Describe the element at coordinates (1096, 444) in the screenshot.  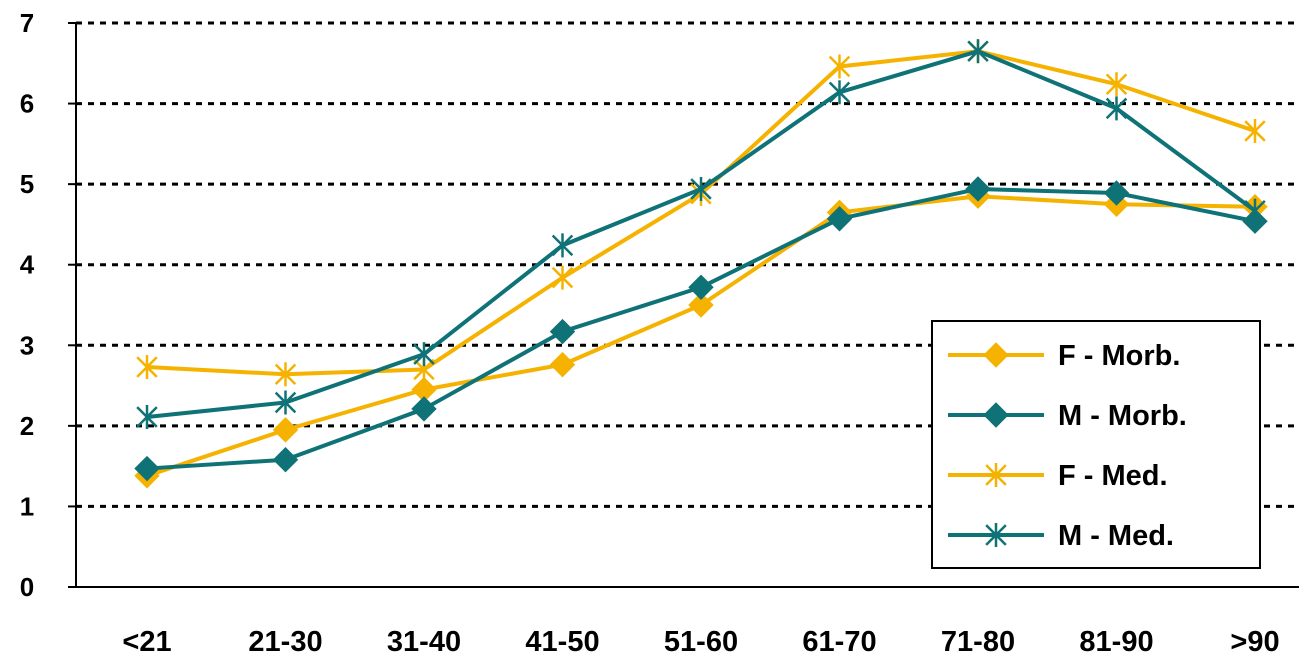
I see `legend: F - Morb. M - Morb. F - Med. M - Med.` at that location.